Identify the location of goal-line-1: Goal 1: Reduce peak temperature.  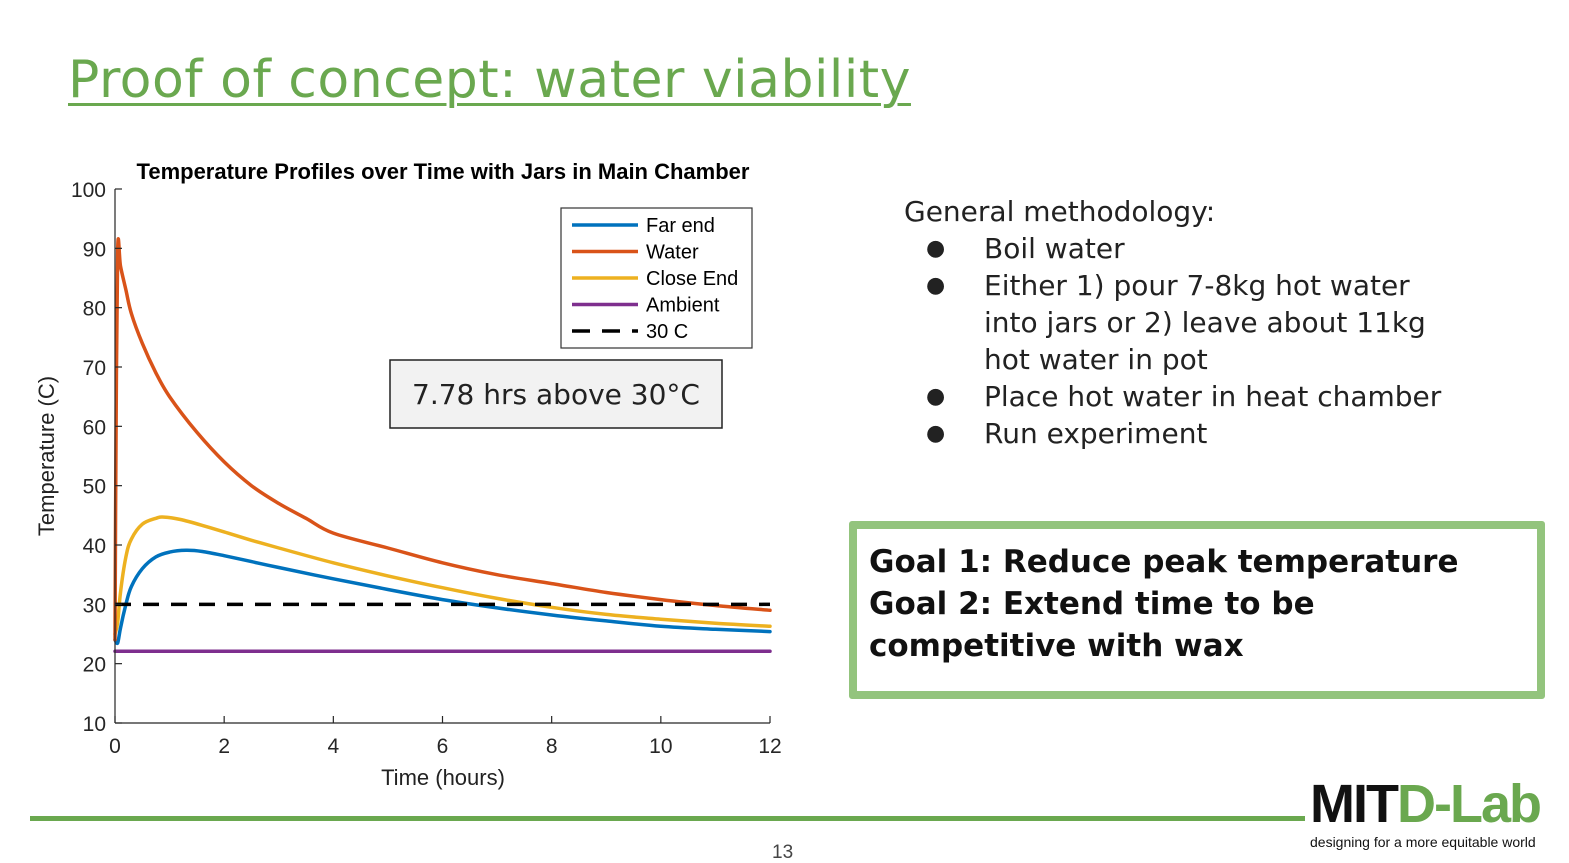
(1164, 562).